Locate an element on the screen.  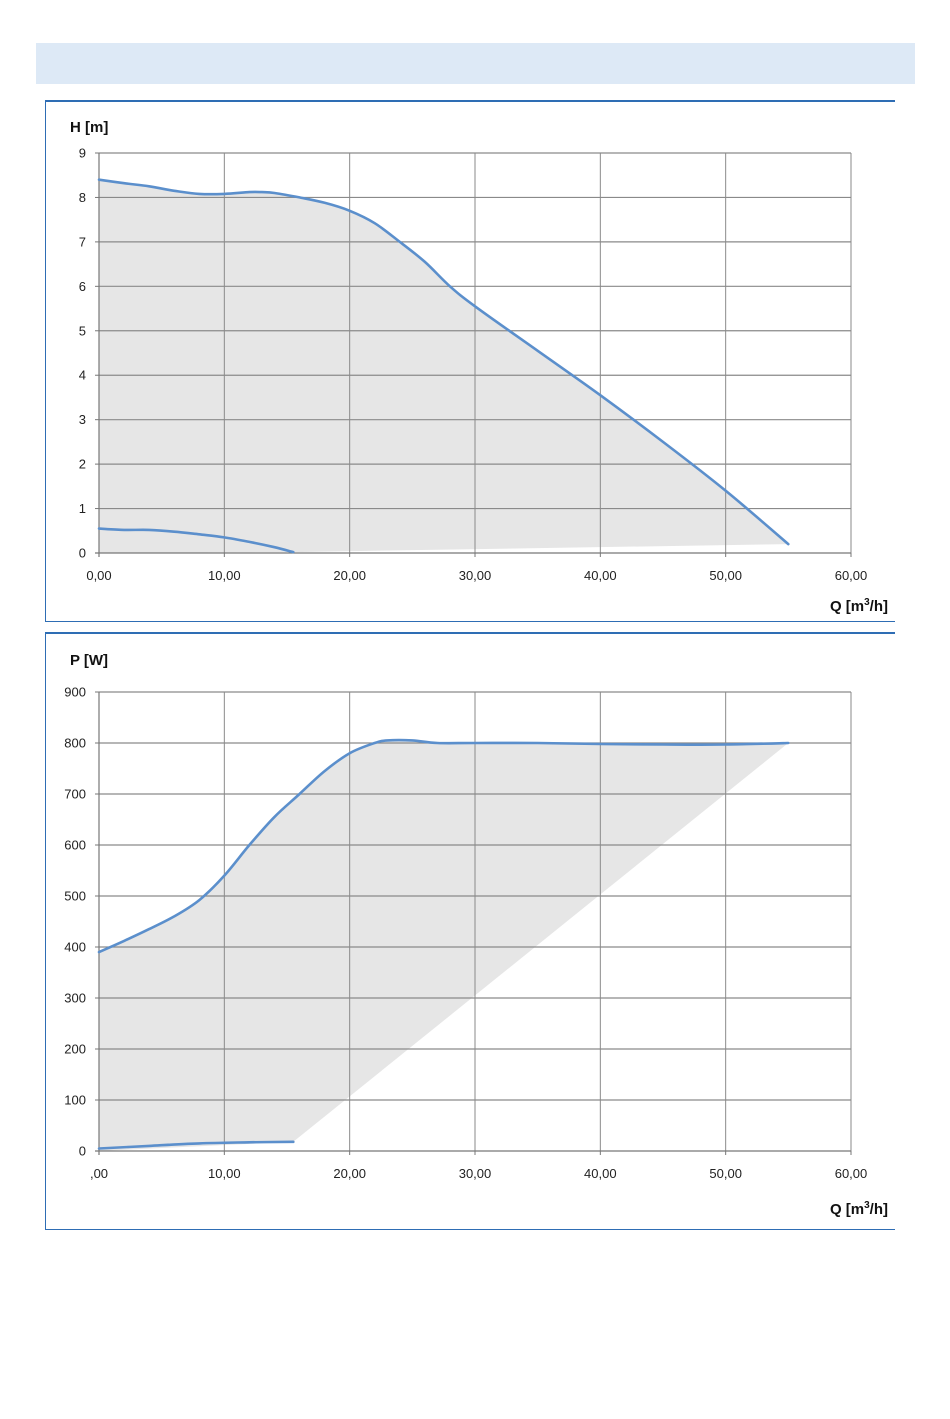
power-x-tick-label: ,00 is located at coordinates (99, 1173).